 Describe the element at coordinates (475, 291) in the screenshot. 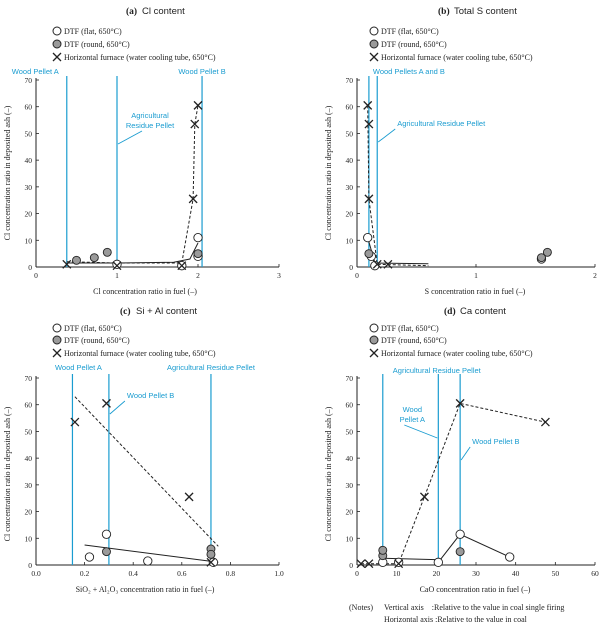

I see `panel-b-xlabel: S concentration ratio in fuel (–)` at that location.